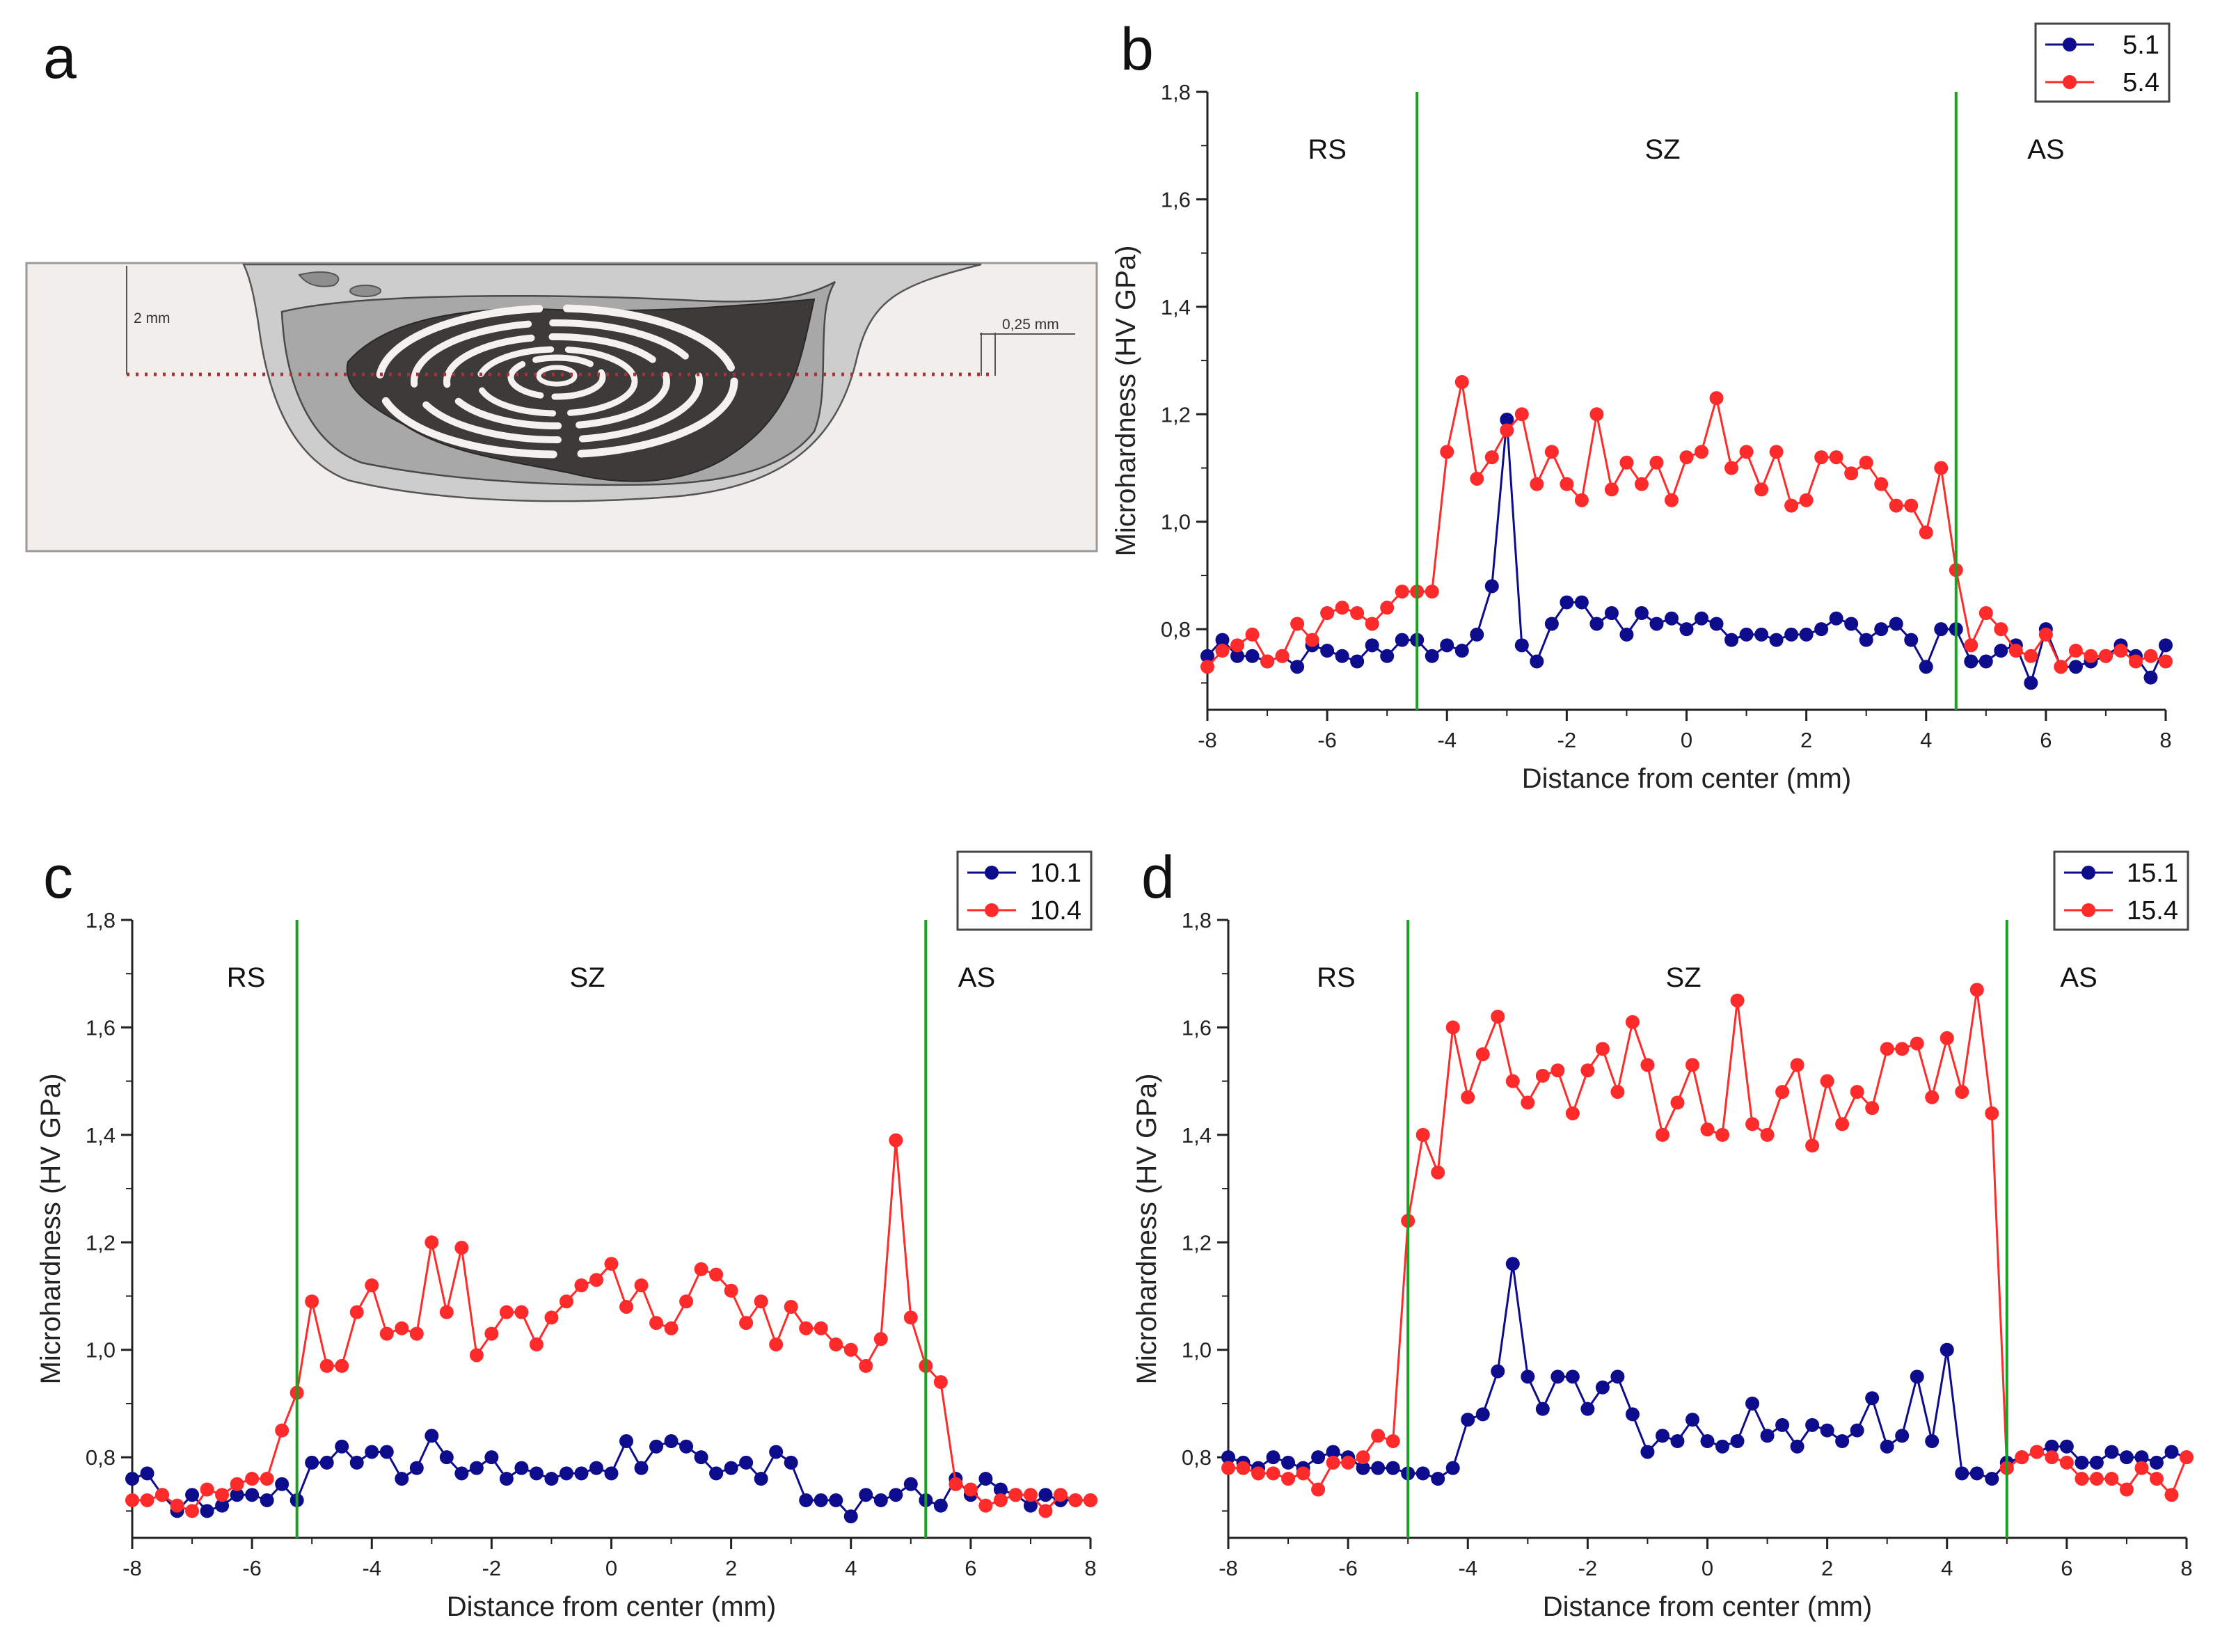 Image resolution: width=2213 pixels, height=1652 pixels. I want to click on legend-label-15.4: 15.4, so click(2153, 911).